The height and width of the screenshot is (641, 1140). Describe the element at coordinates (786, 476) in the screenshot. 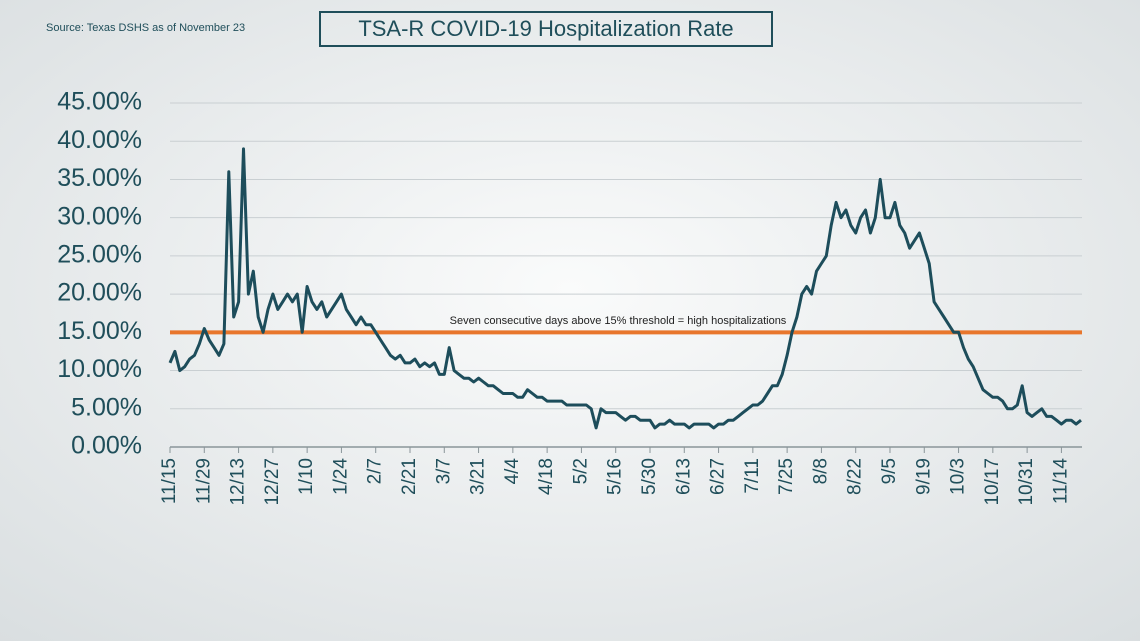

I see `x-tick-label: 7/25` at that location.